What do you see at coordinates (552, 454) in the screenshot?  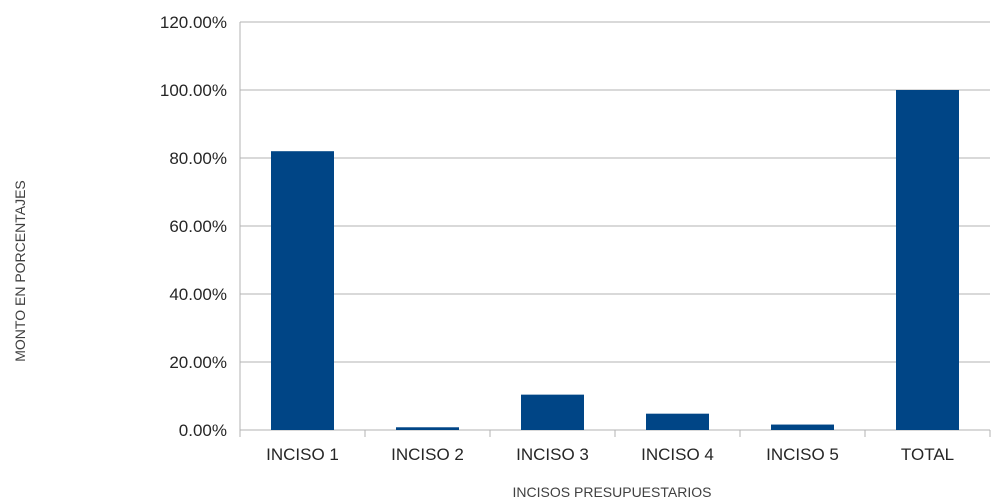 I see `x-tick-label: INCISO 3` at bounding box center [552, 454].